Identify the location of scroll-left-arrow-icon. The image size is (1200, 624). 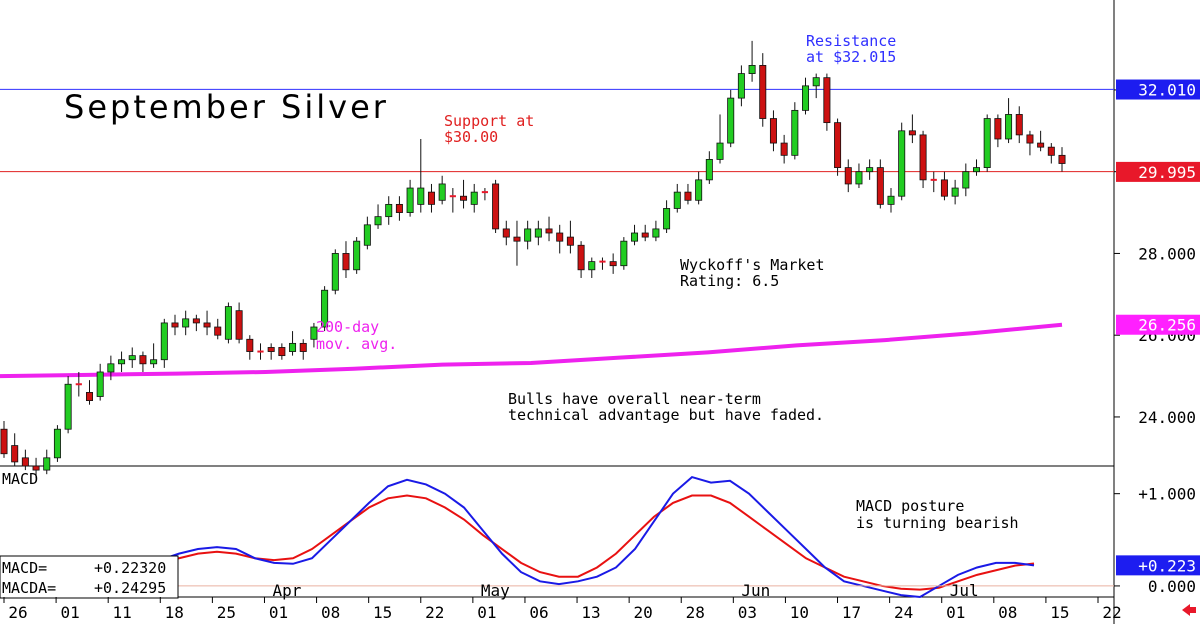
(1189, 610).